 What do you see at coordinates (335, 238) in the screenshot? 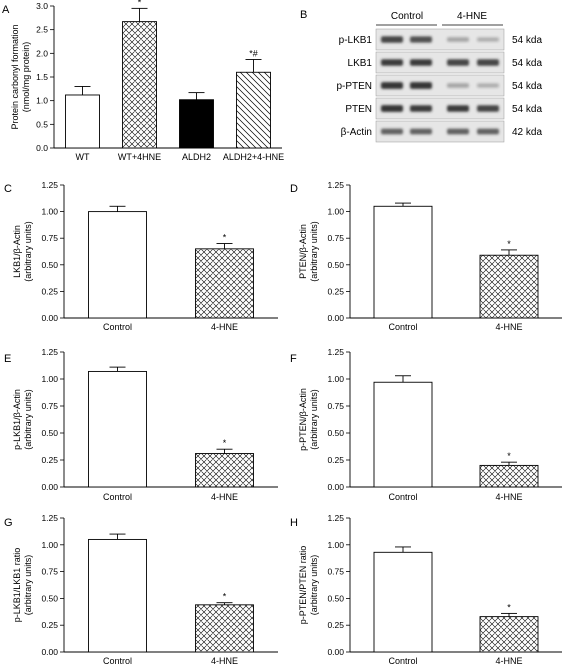
I see `y-tick-label-d: 0.75` at bounding box center [335, 238].